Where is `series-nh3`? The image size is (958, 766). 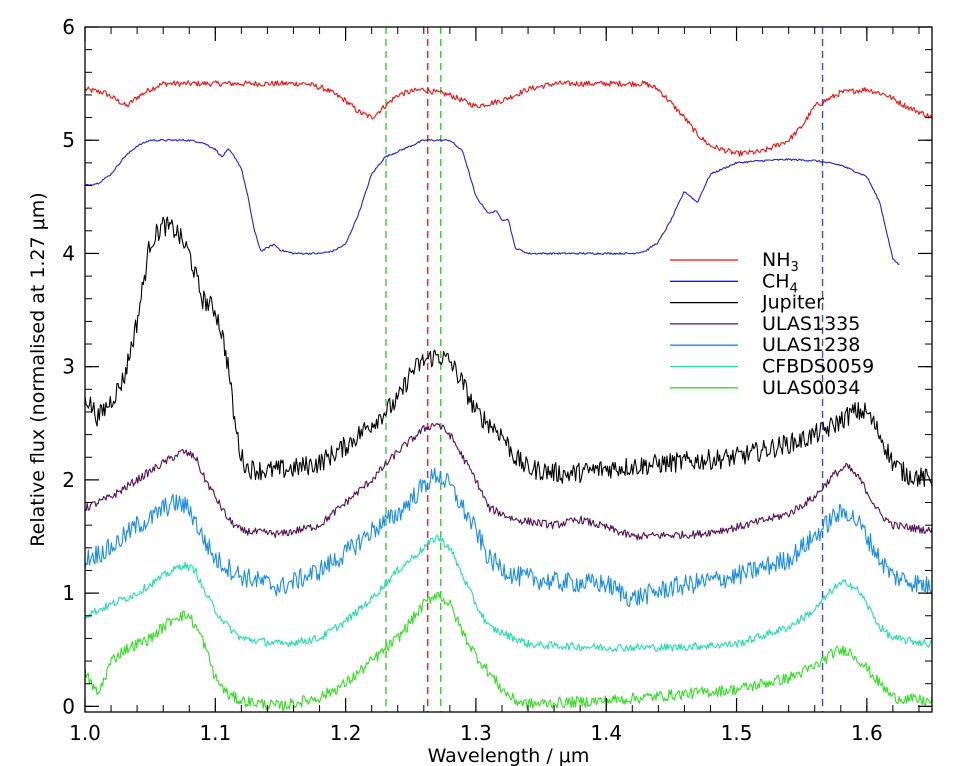 series-nh3 is located at coordinates (508, 118).